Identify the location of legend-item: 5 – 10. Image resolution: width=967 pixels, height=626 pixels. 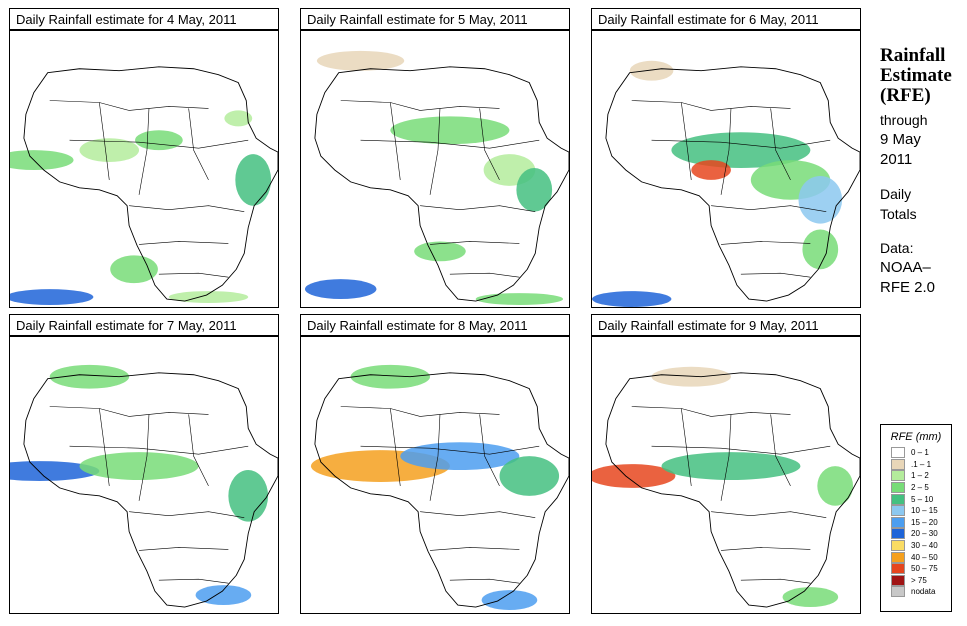
(916, 499).